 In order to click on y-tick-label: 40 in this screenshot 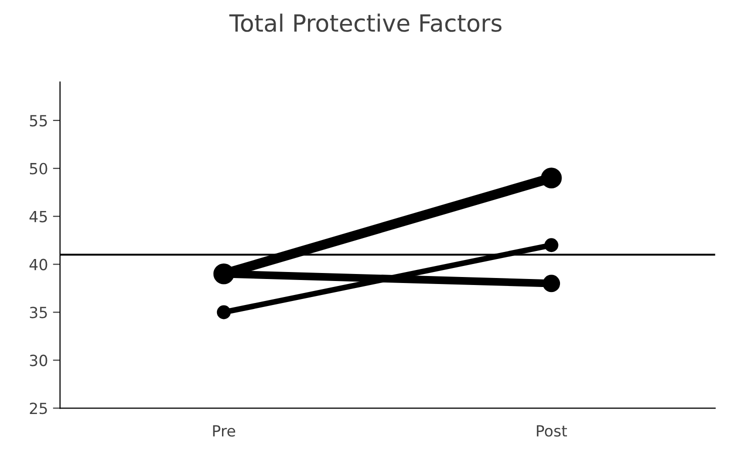, I will do `click(39, 264)`.